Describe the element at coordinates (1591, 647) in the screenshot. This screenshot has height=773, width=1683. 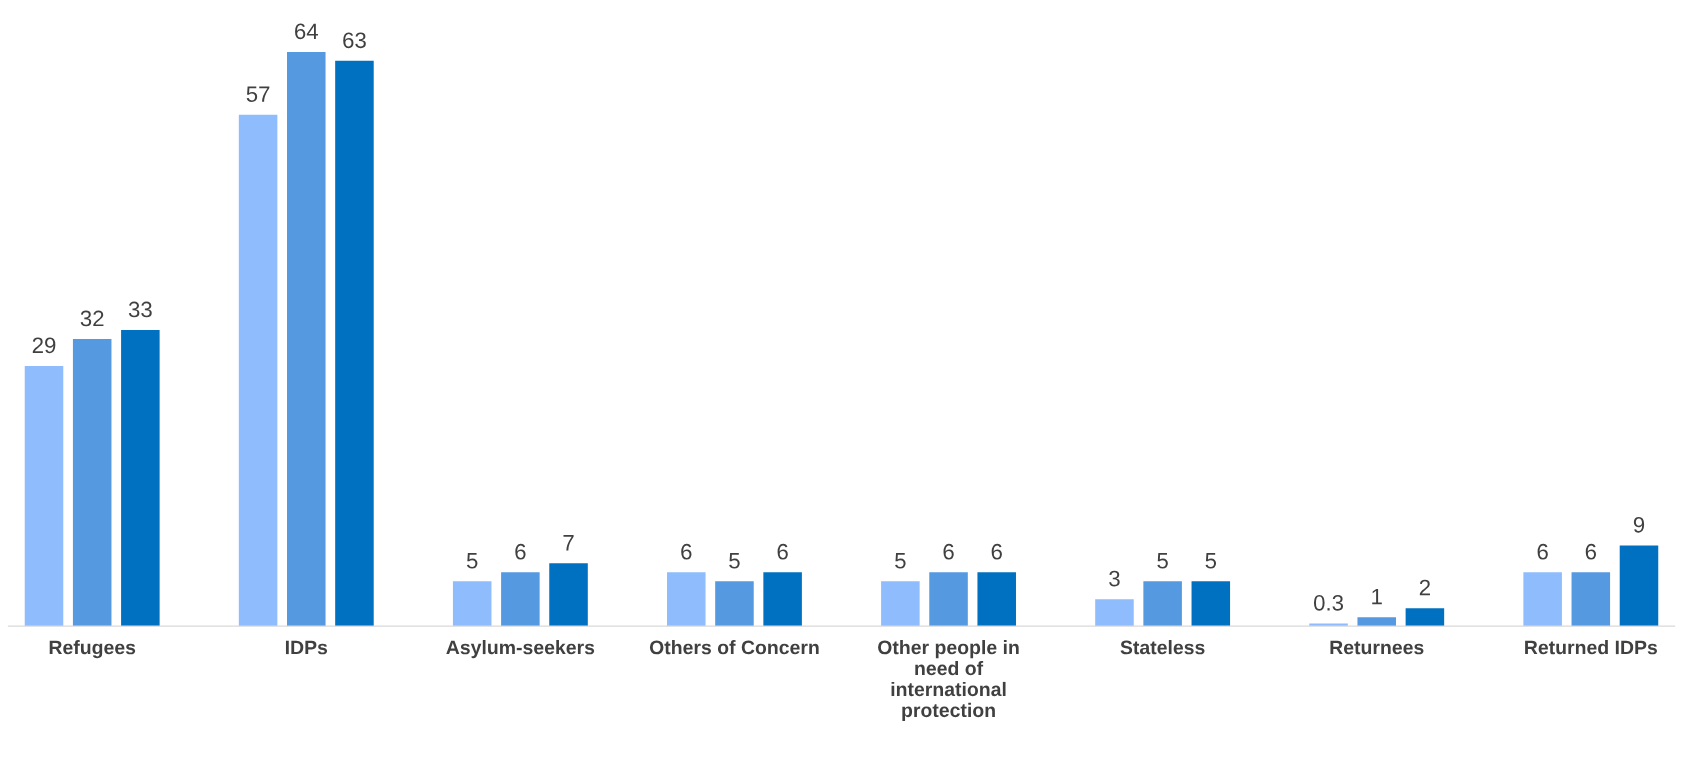
I see `x-tick-label: Returned IDPs` at that location.